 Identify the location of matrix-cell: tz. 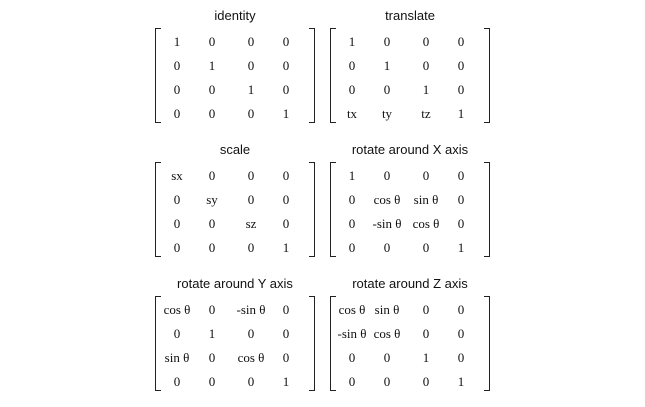
(426, 113).